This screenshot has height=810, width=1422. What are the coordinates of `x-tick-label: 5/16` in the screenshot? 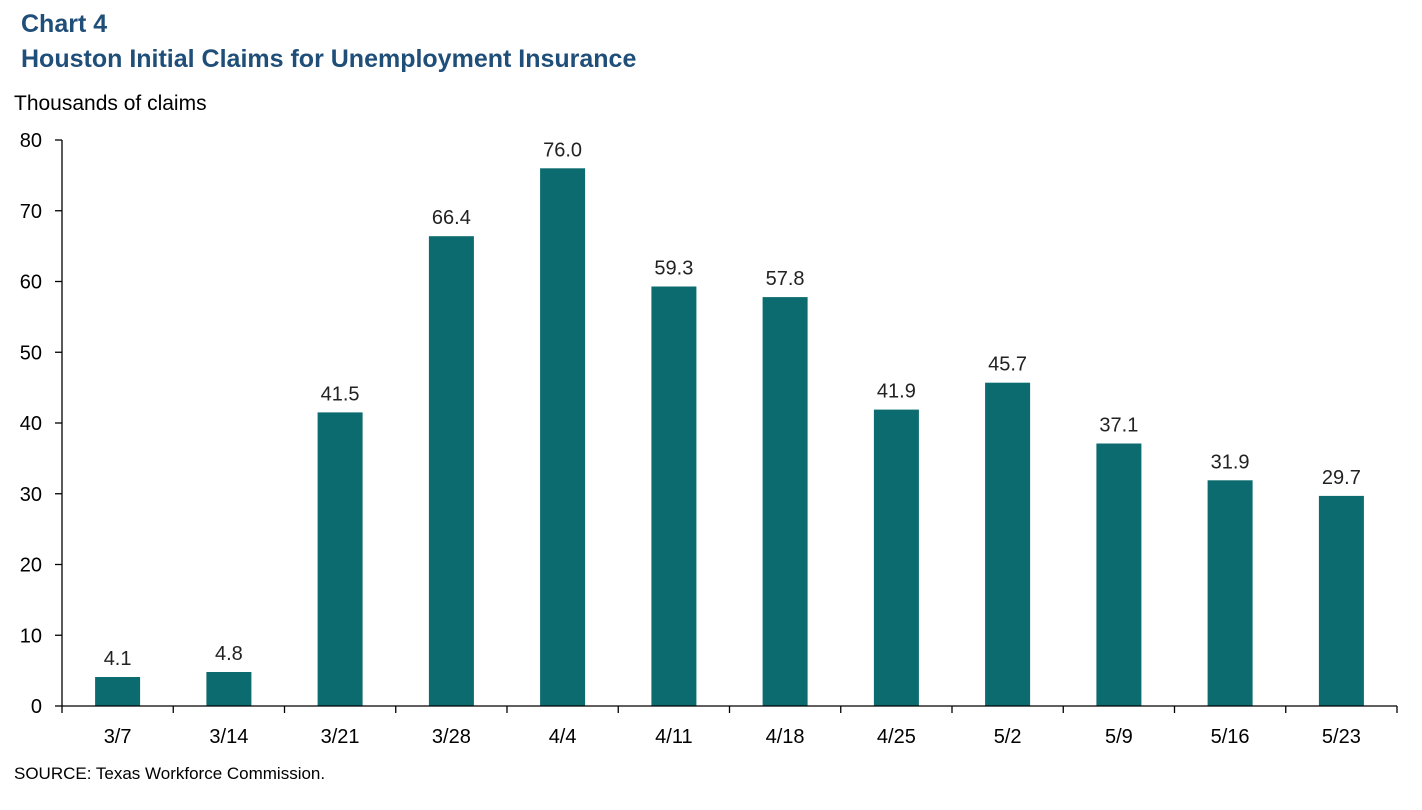 It's located at (1230, 737).